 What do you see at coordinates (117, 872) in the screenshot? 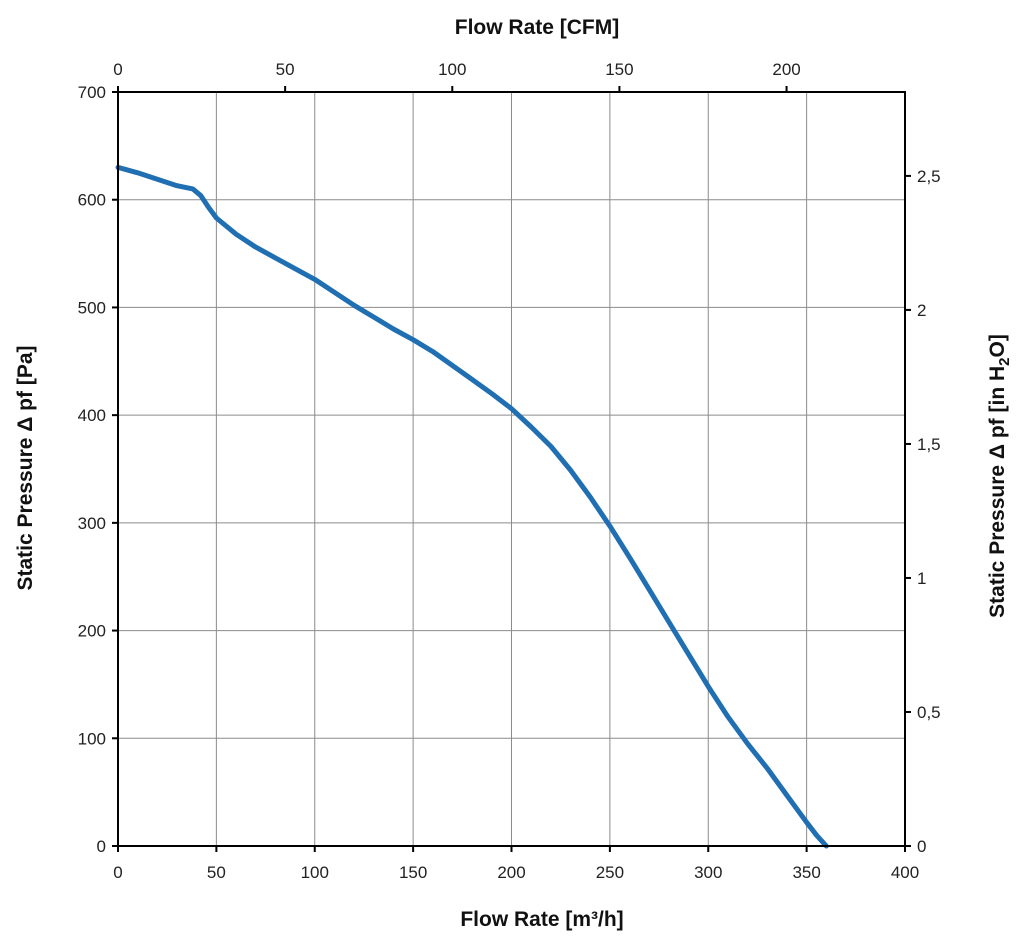
I see `x-tick-label: 0` at bounding box center [117, 872].